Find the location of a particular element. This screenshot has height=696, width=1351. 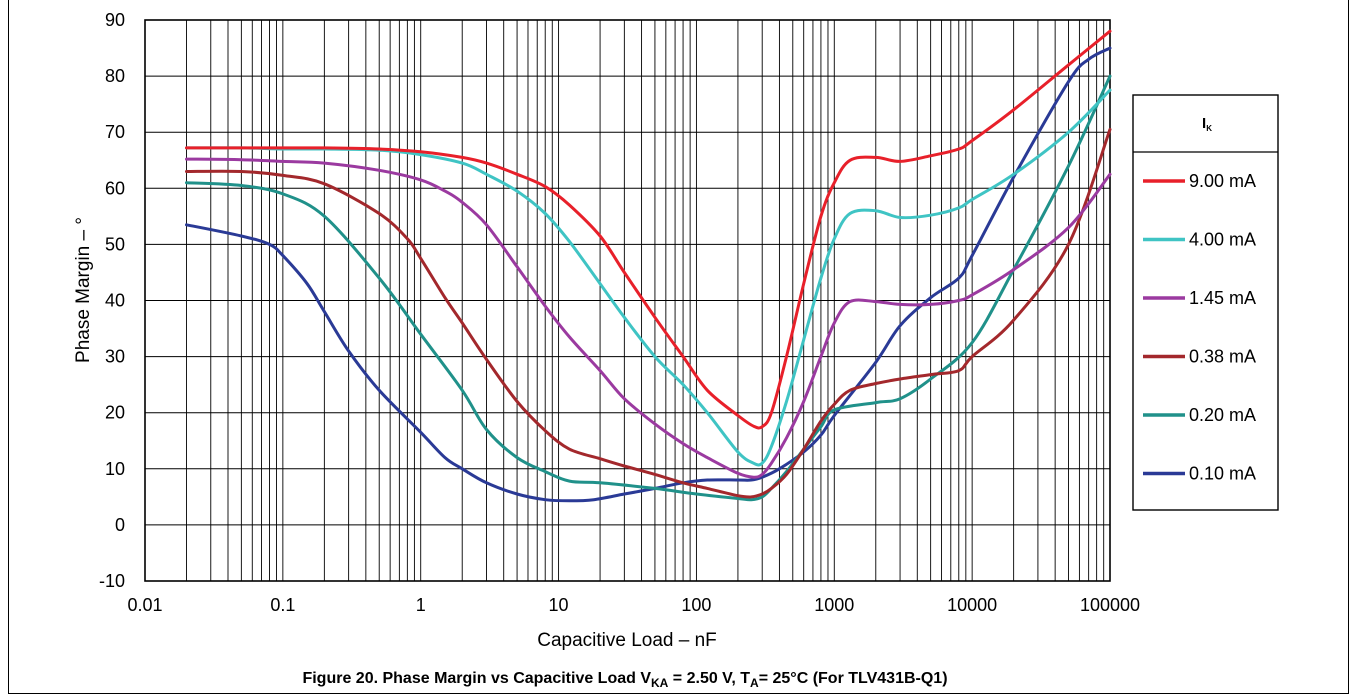

y-tick-labels: -10 0 10 20 30 40 50 60 70 80 90 is located at coordinates (112, 300).